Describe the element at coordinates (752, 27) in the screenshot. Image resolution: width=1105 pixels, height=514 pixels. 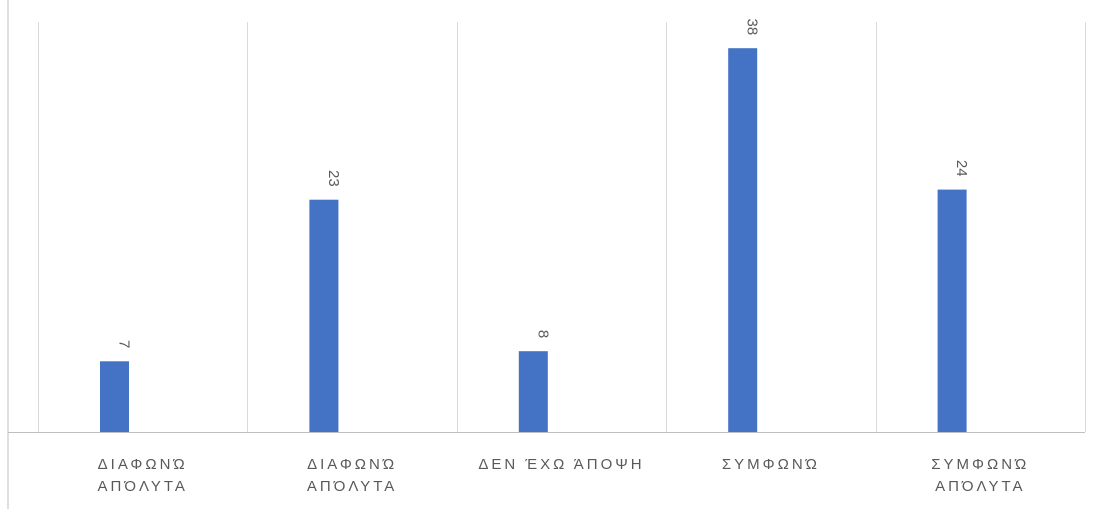
I see `data-label: 38` at that location.